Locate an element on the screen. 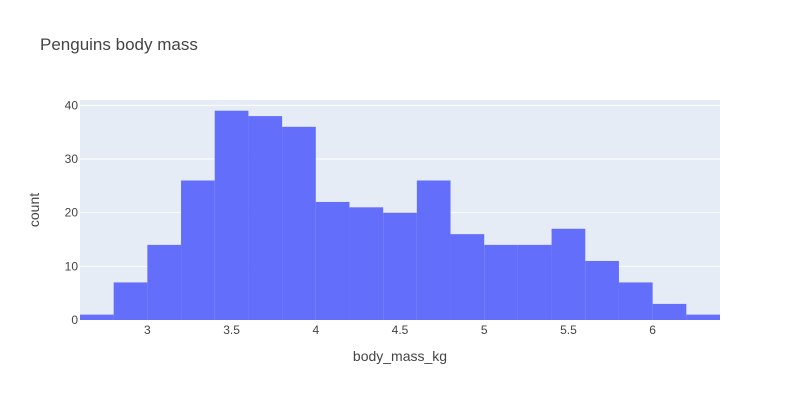 The width and height of the screenshot is (800, 400). x-tick-label: 6 is located at coordinates (652, 330).